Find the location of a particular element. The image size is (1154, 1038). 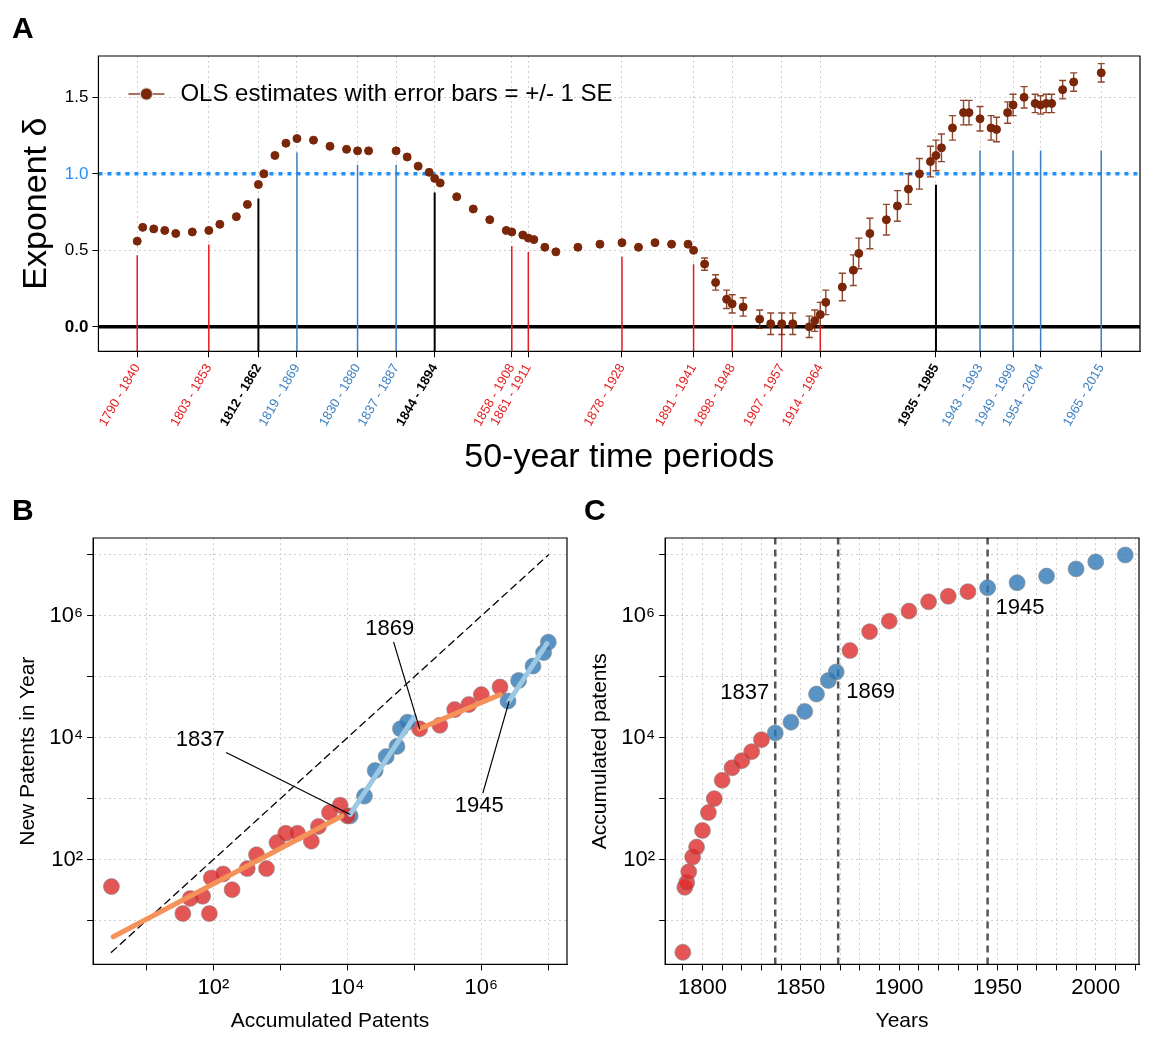

x-tick-label: 2000 is located at coordinates (1096, 986).